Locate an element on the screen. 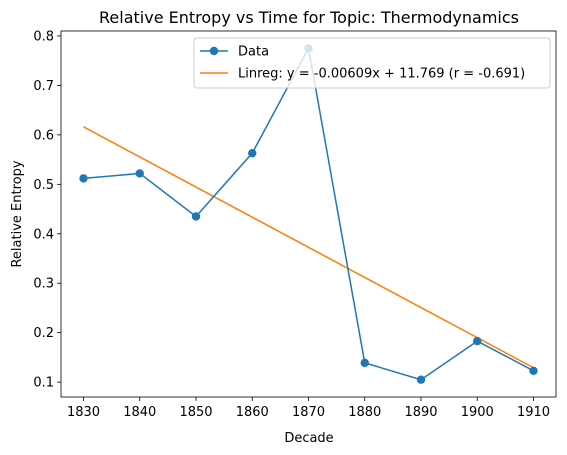  x-tick-label: 1870 is located at coordinates (308, 412).